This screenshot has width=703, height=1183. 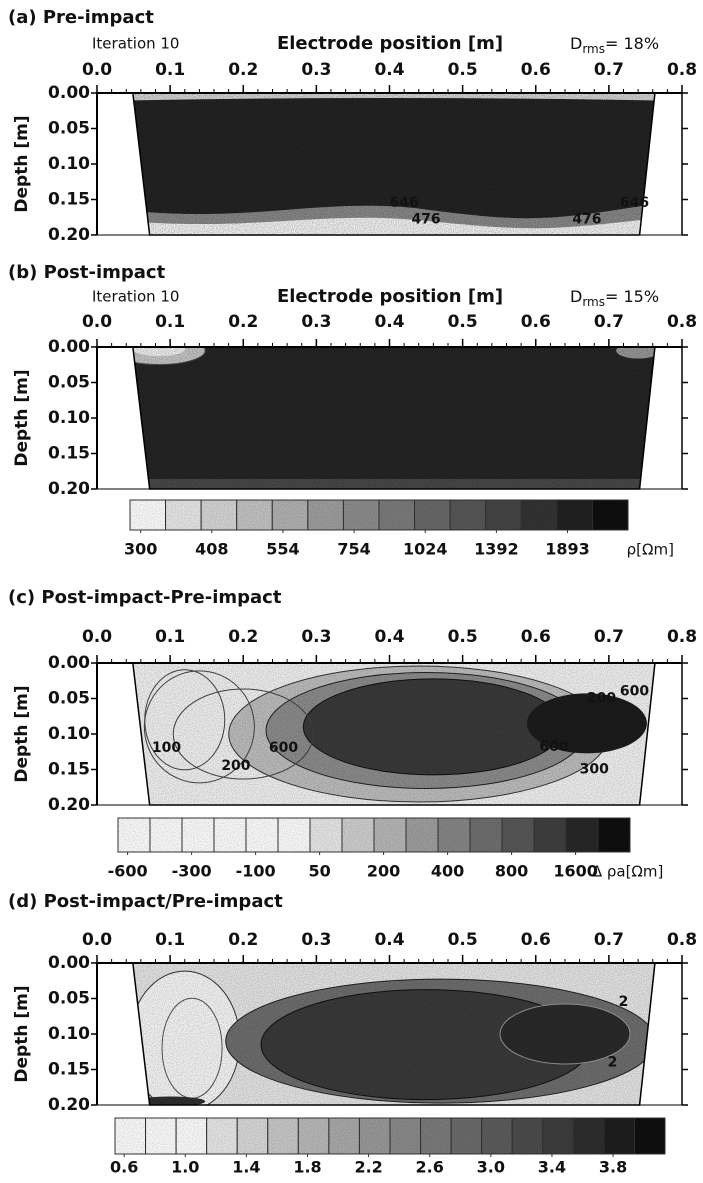 I want to click on colorbar-tick-label: 554, so click(x=282, y=549).